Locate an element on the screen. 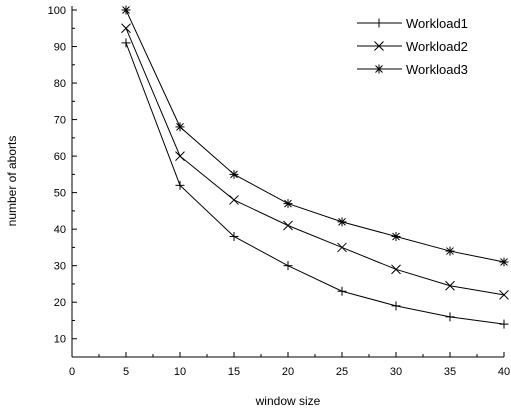 Image resolution: width=511 pixels, height=414 pixels. legend-label: Workload1 is located at coordinates (437, 23).